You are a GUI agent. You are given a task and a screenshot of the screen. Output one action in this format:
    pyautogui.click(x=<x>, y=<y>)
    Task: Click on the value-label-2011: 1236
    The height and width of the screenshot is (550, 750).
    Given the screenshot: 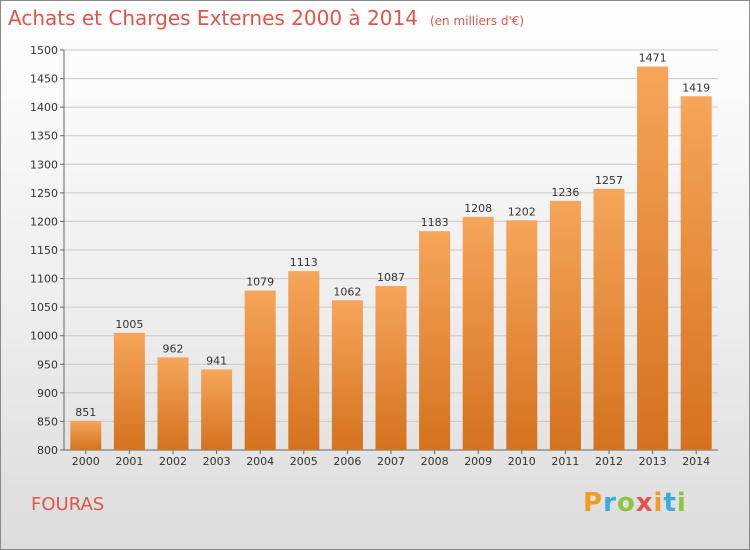 What is the action you would take?
    pyautogui.click(x=565, y=192)
    